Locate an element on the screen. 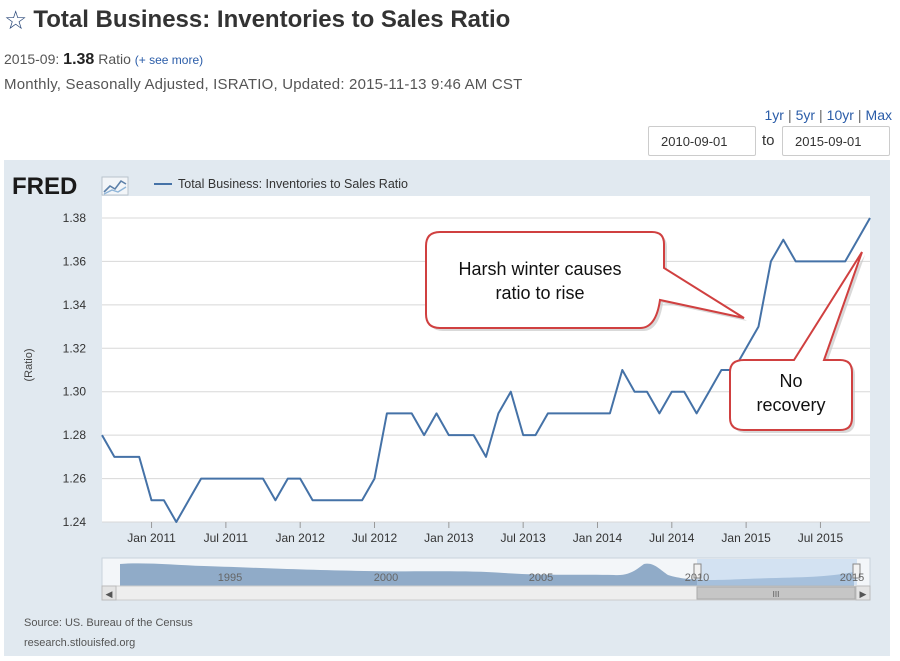 The image size is (900, 661). range-navigator: 1995 2000 2005 2010 2015 is located at coordinates (486, 572).